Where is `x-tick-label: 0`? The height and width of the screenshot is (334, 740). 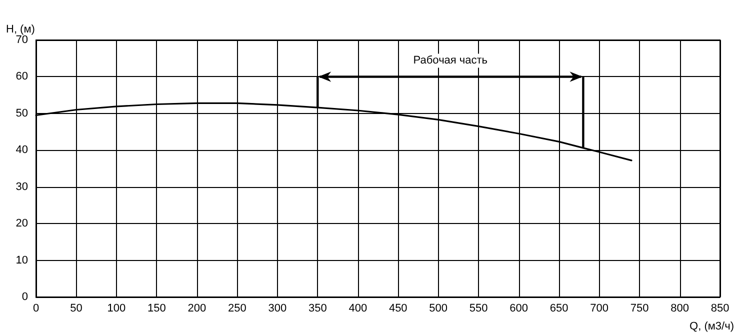
x-tick-label: 0 is located at coordinates (36, 308).